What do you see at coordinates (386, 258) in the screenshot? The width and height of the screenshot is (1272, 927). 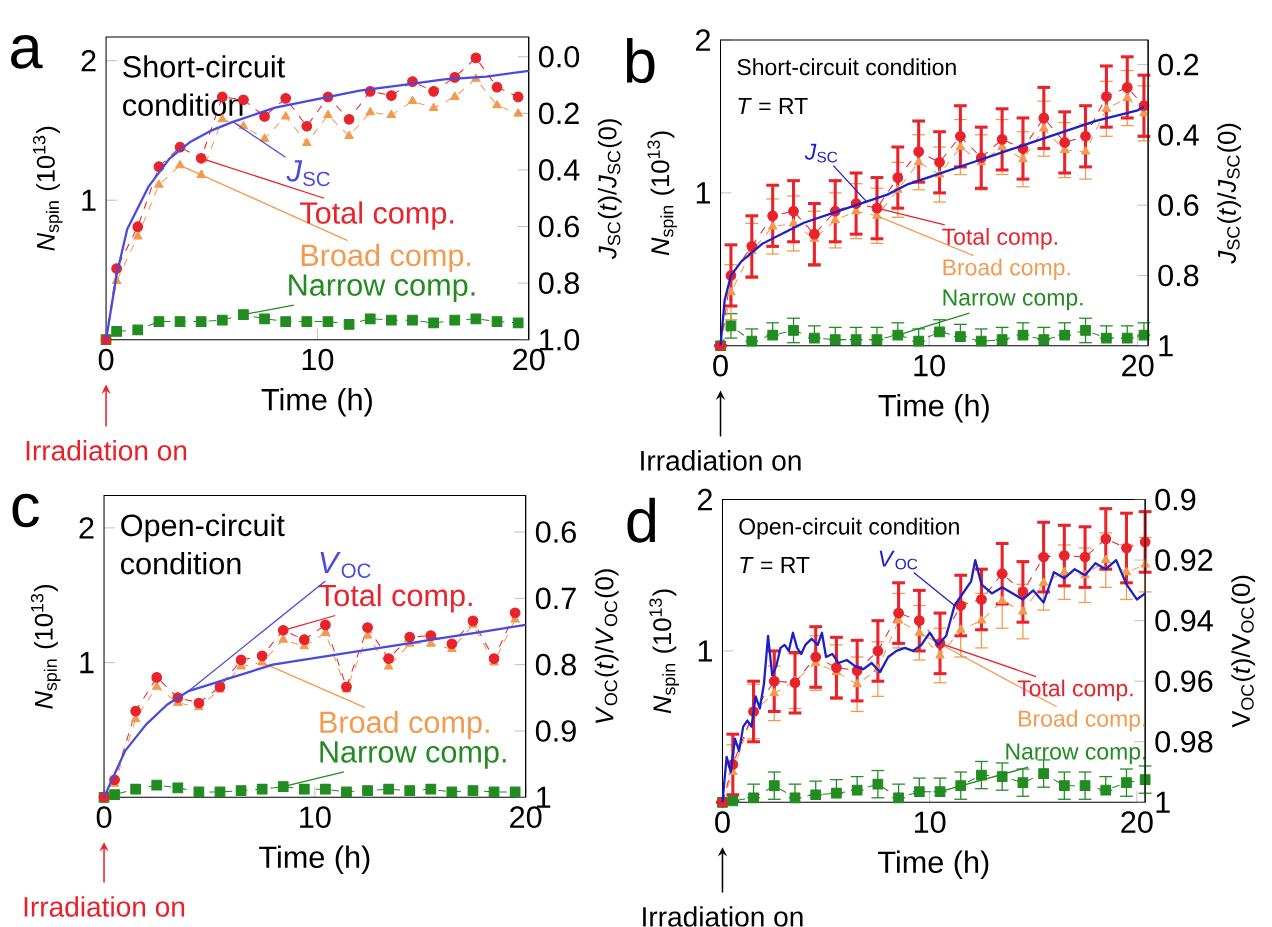 I see `text: Broad comp.` at bounding box center [386, 258].